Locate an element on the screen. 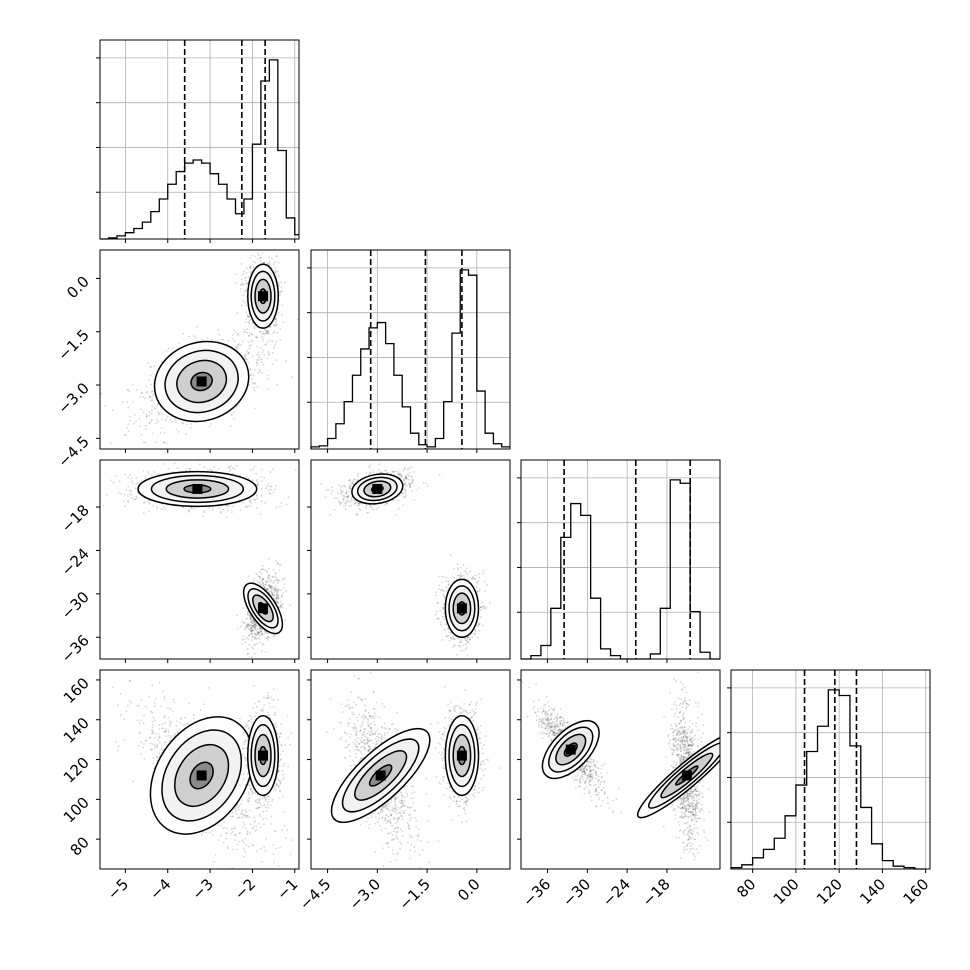 The width and height of the screenshot is (970, 970). y-tick-label: −4.5 is located at coordinates (73, 451).